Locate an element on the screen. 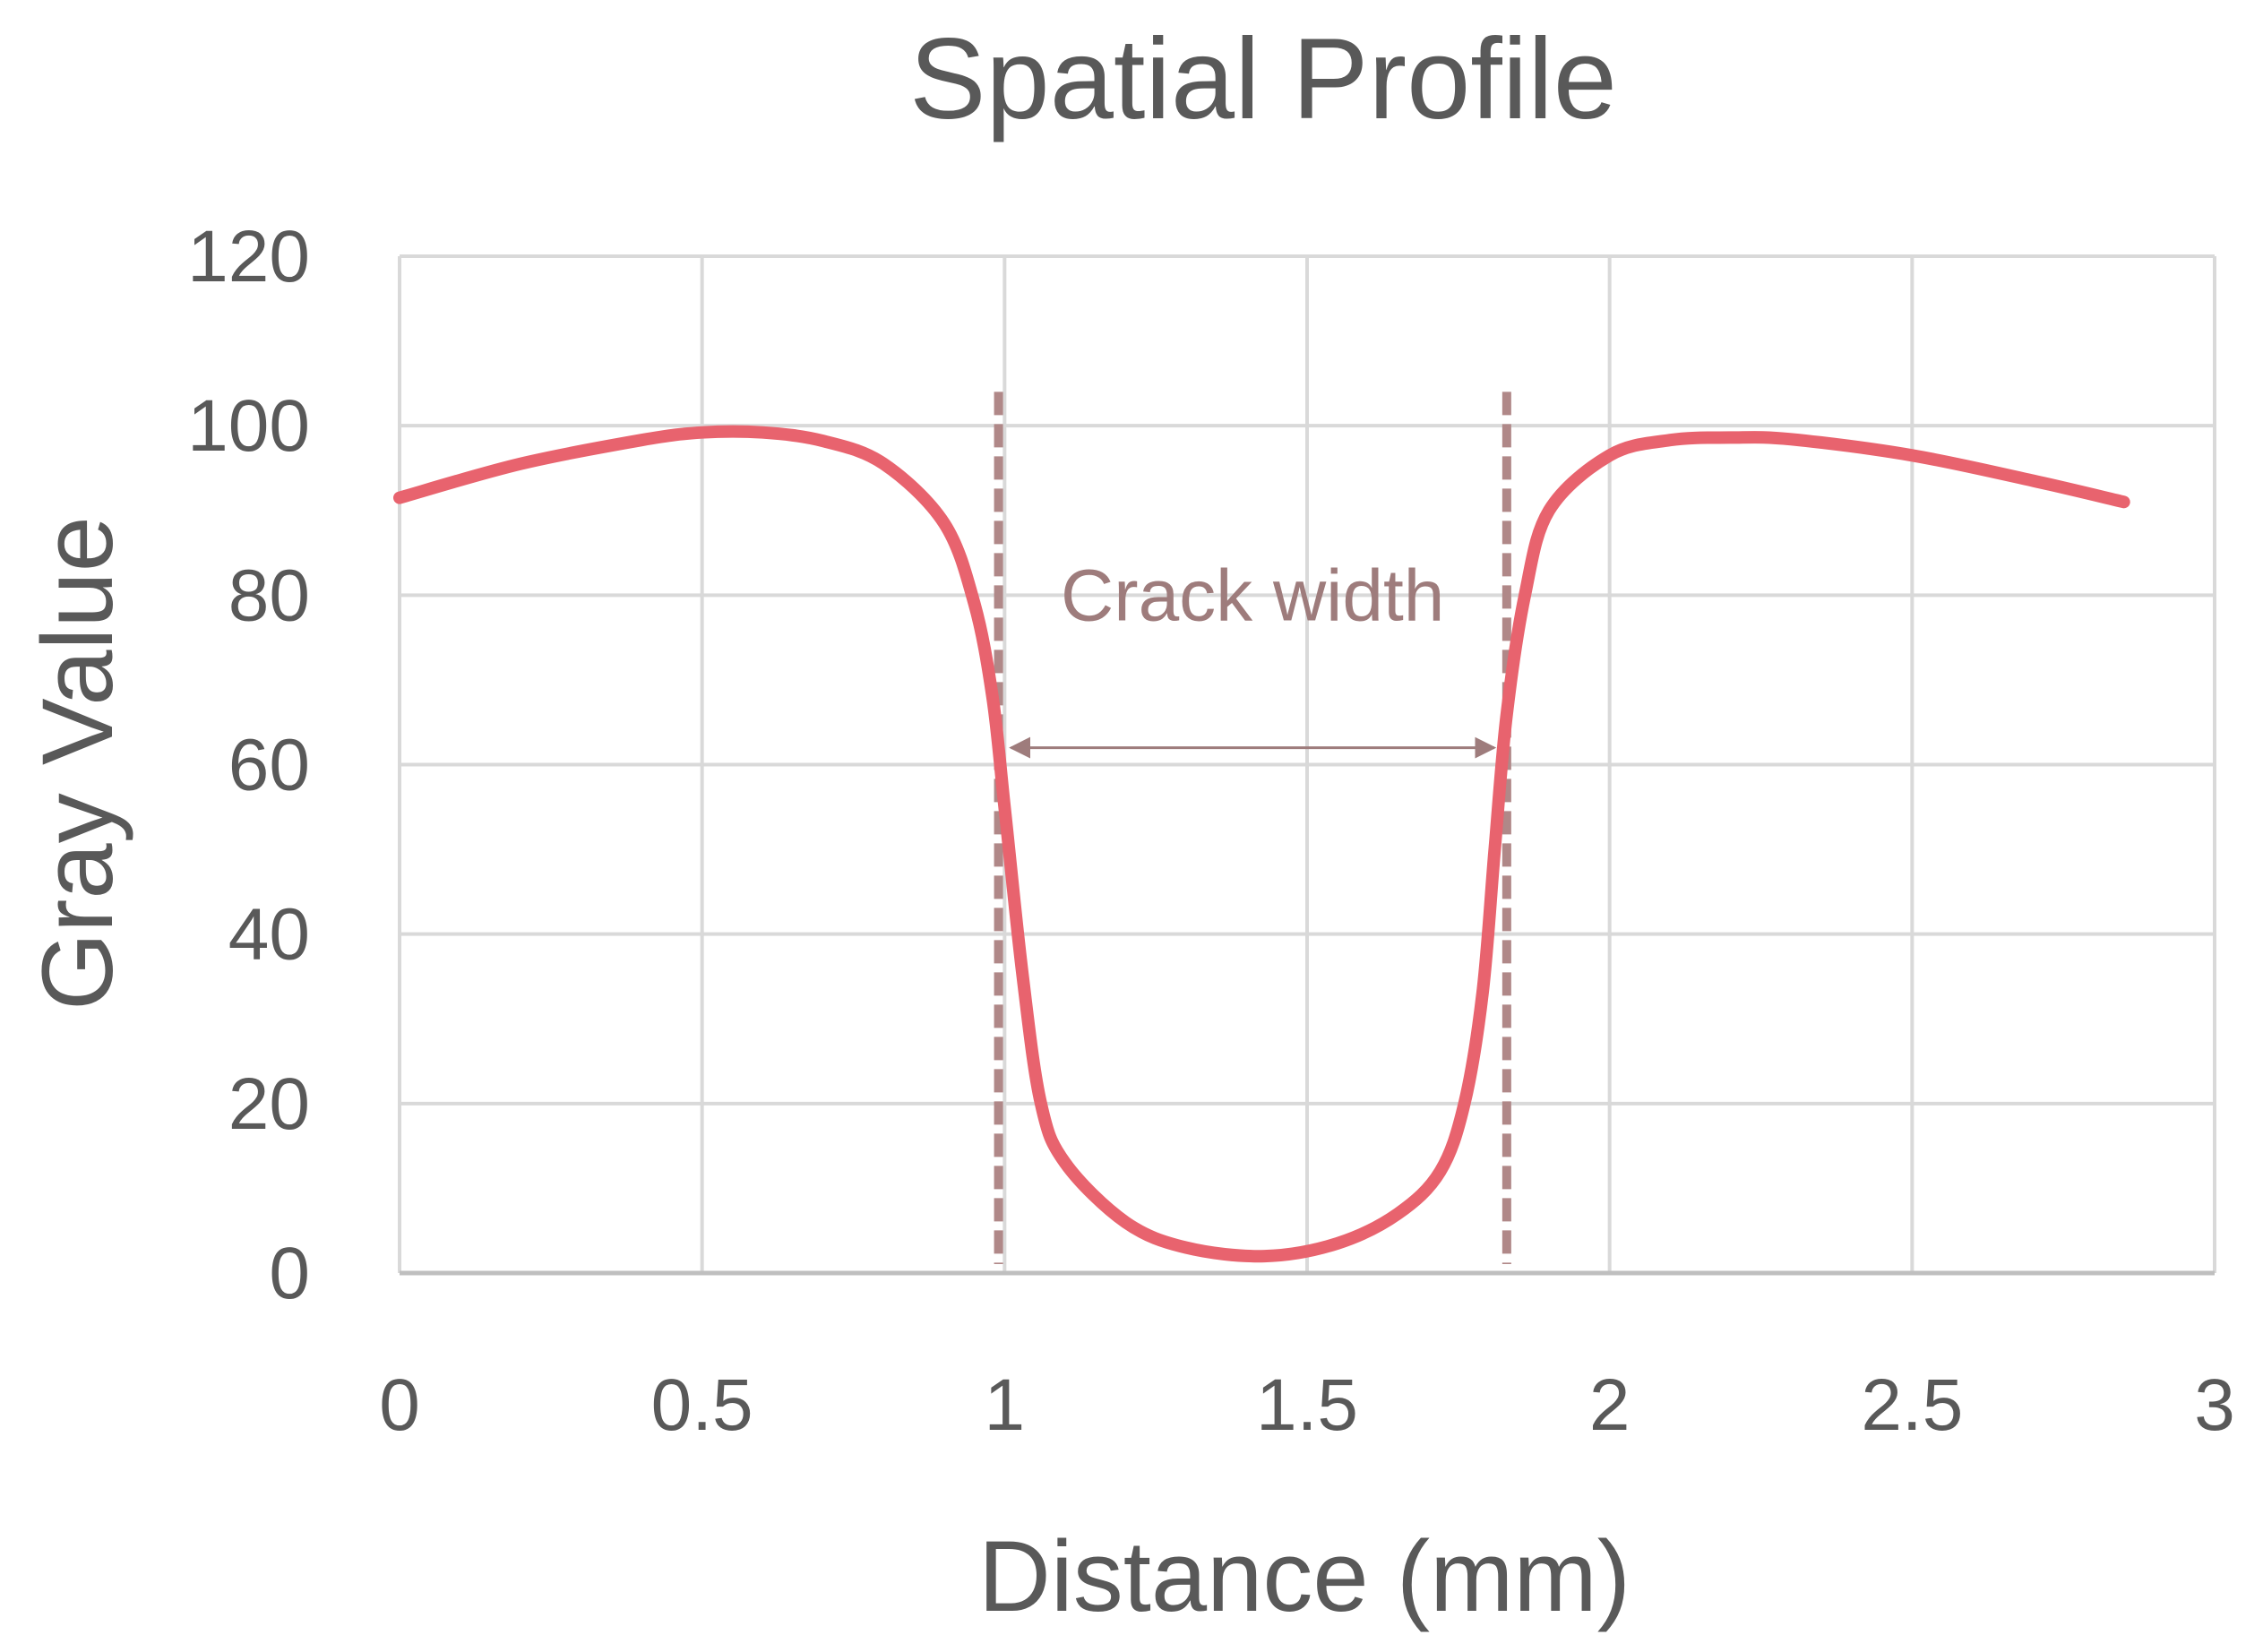 The height and width of the screenshot is (1652, 2263). y-tick-label: 60 is located at coordinates (269, 766).